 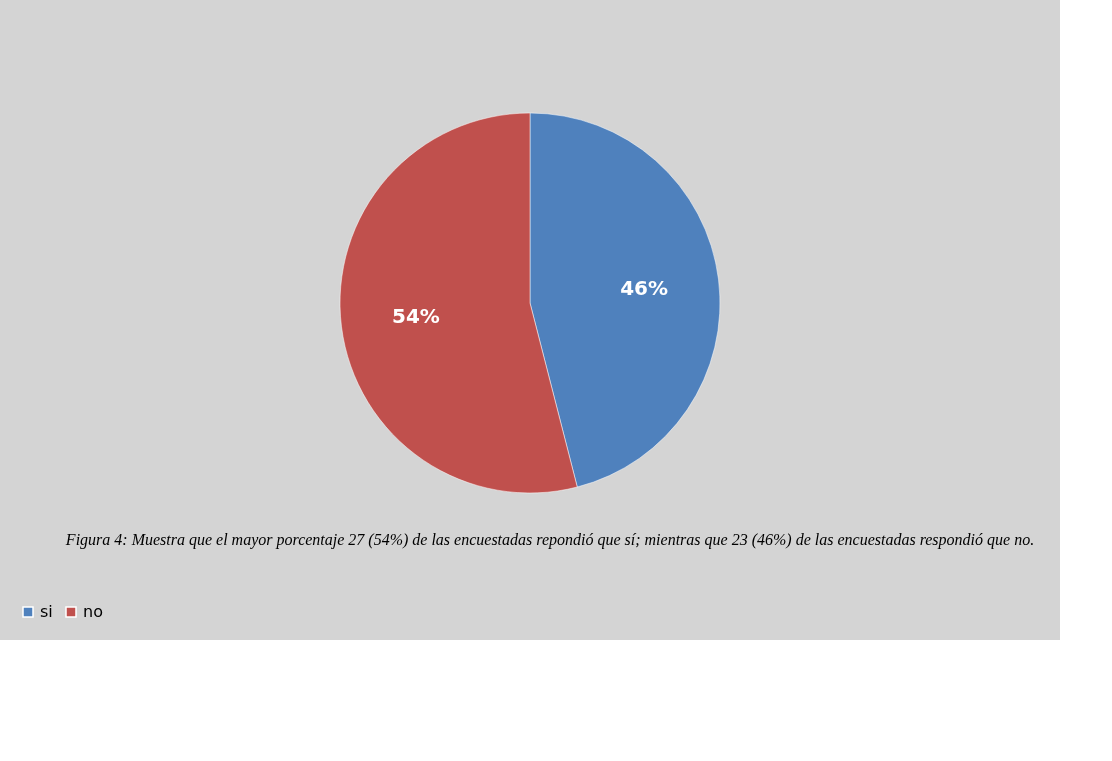 What do you see at coordinates (415, 316) in the screenshot?
I see `data-label: 54%` at bounding box center [415, 316].